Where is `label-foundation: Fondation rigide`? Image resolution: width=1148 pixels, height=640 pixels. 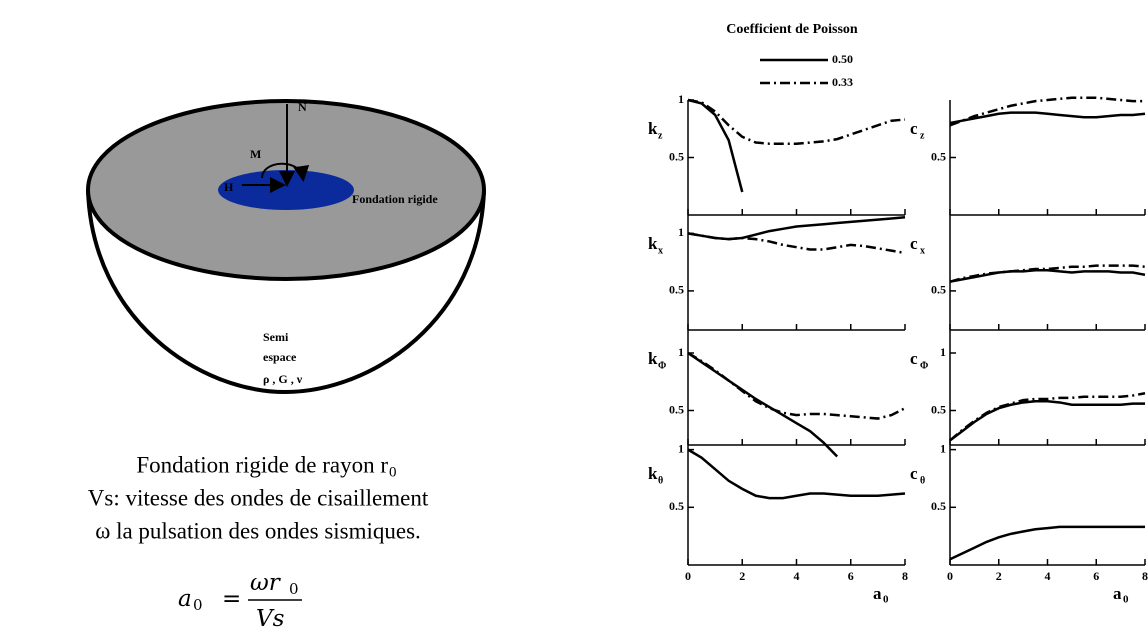 label-foundation: Fondation rigide is located at coordinates (395, 199).